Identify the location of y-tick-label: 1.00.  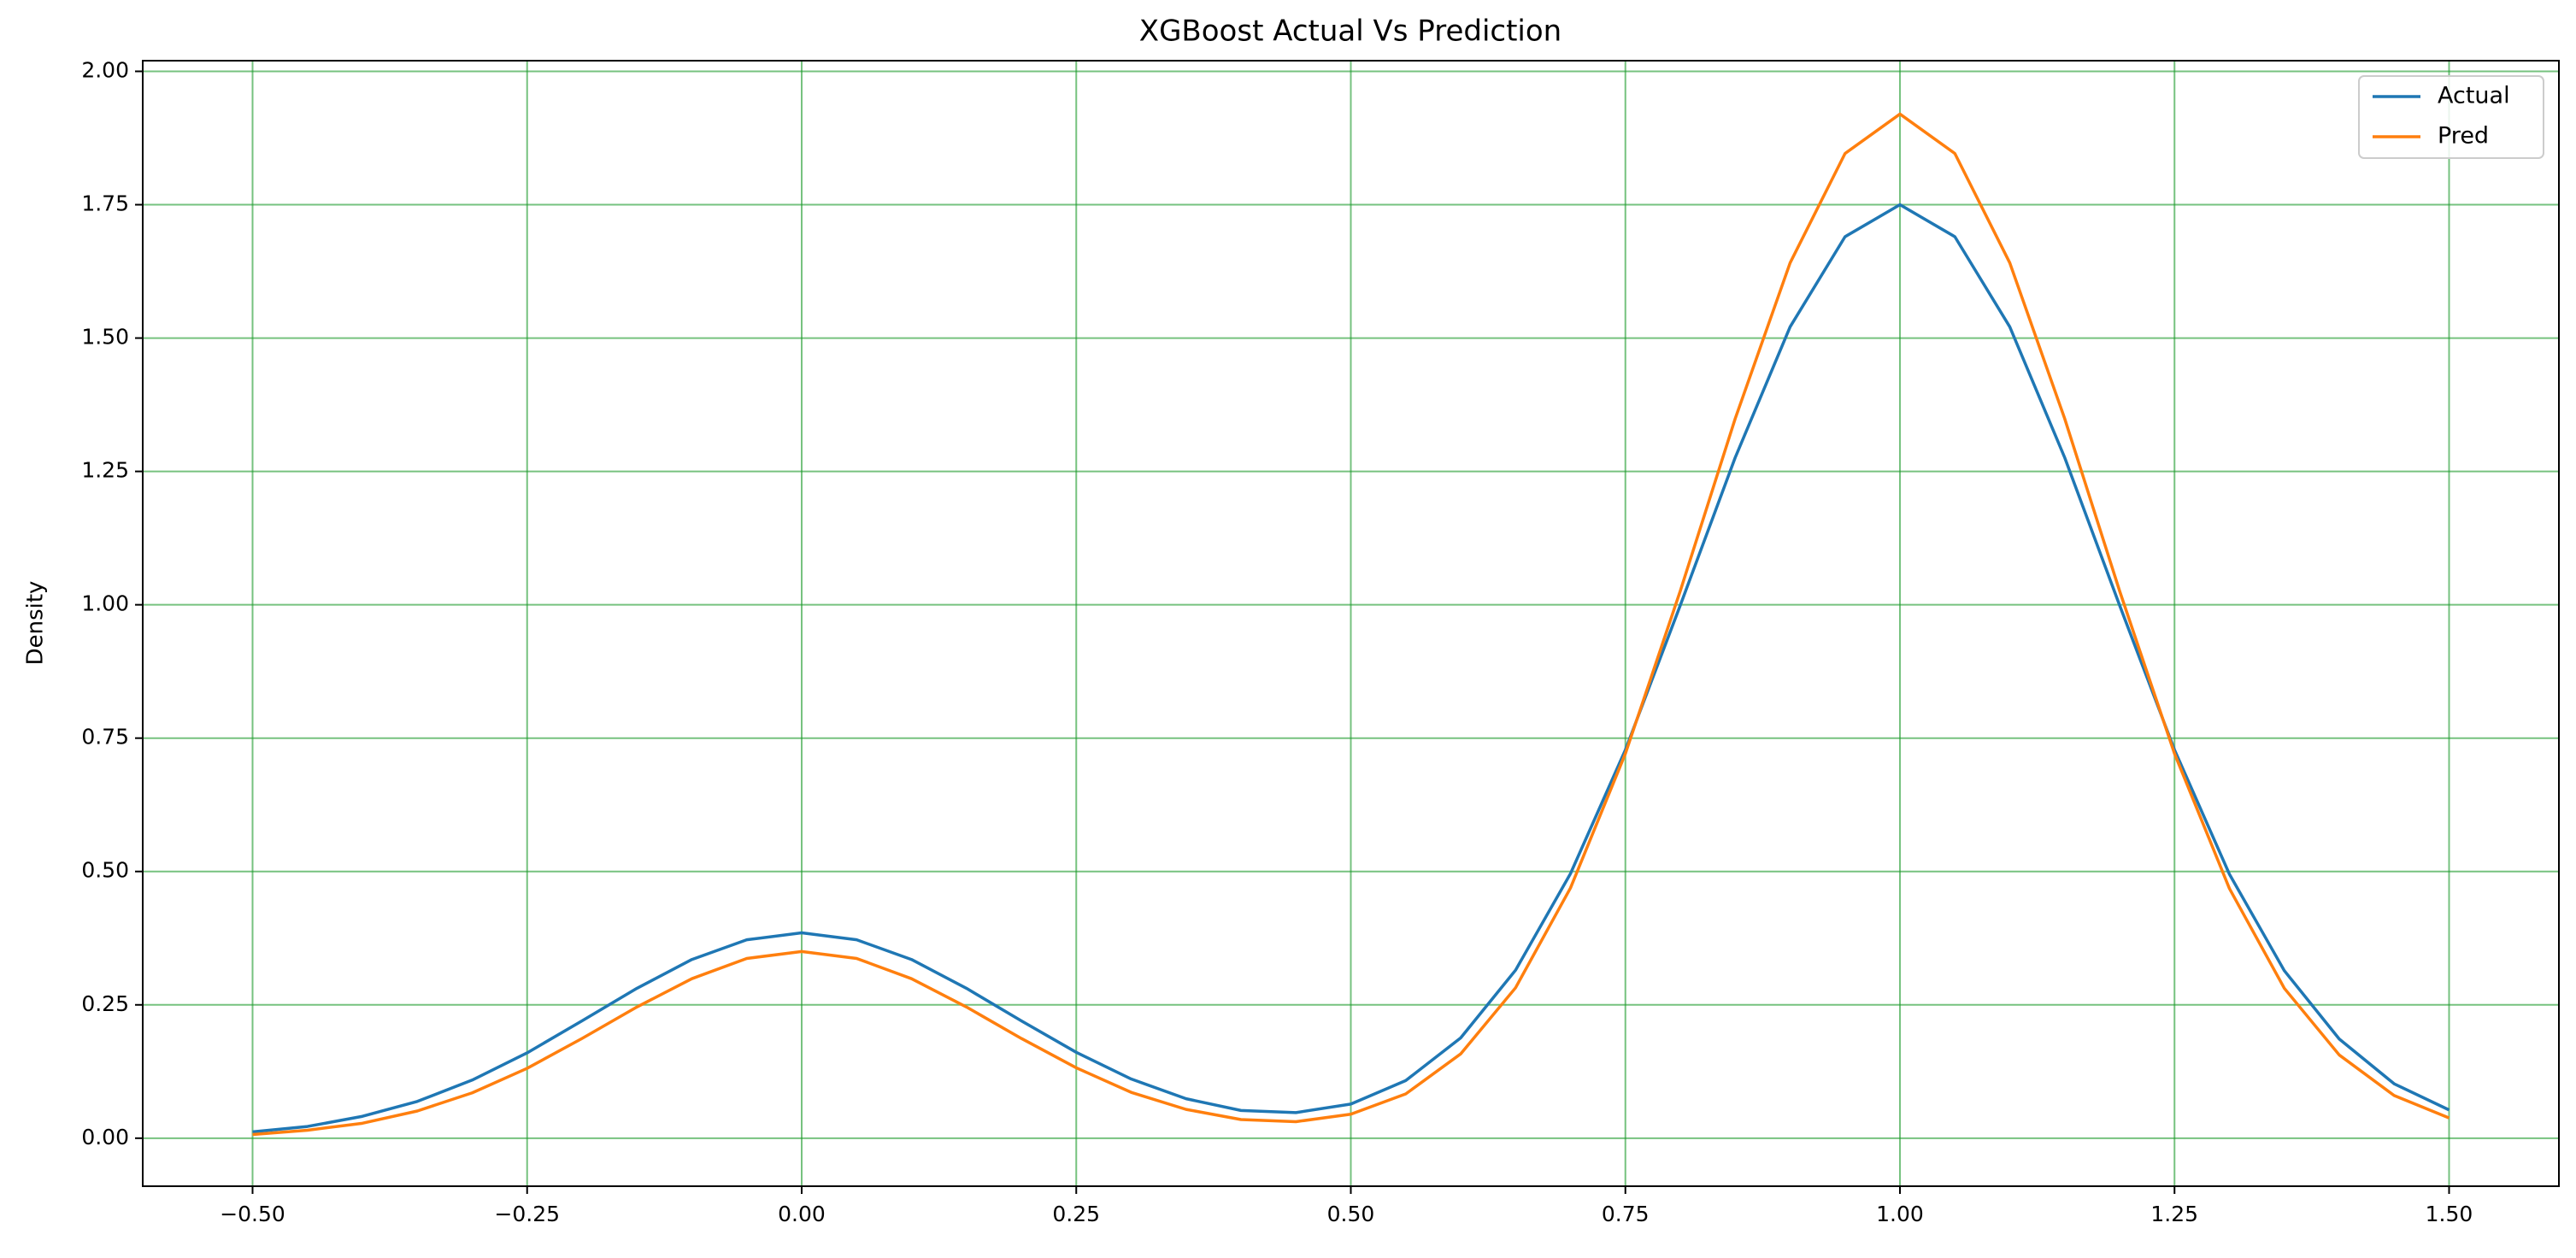
(105, 604).